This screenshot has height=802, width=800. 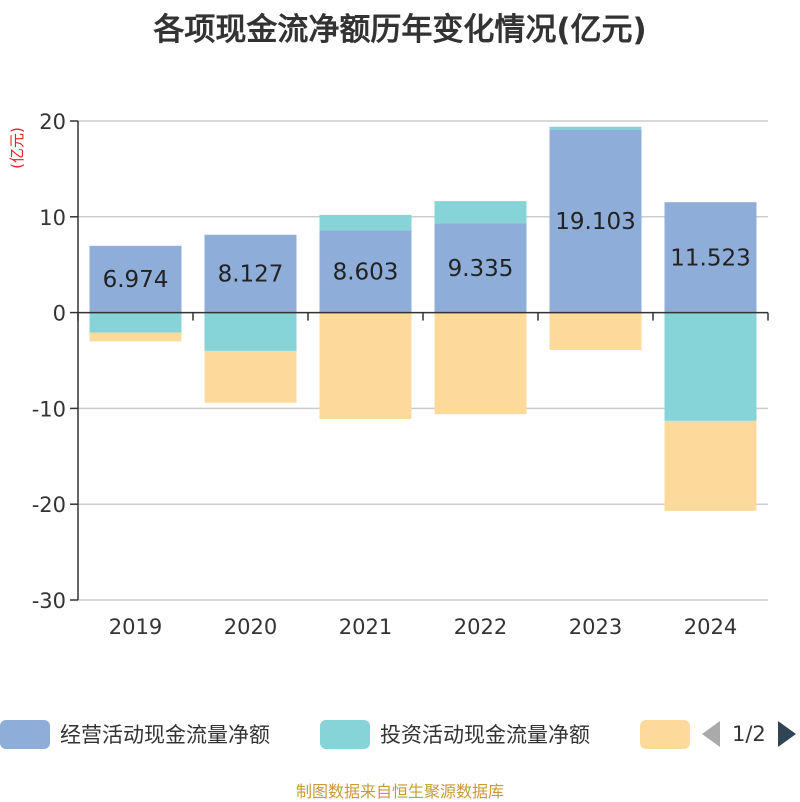 What do you see at coordinates (710, 627) in the screenshot?
I see `x-tick-label: 2024` at bounding box center [710, 627].